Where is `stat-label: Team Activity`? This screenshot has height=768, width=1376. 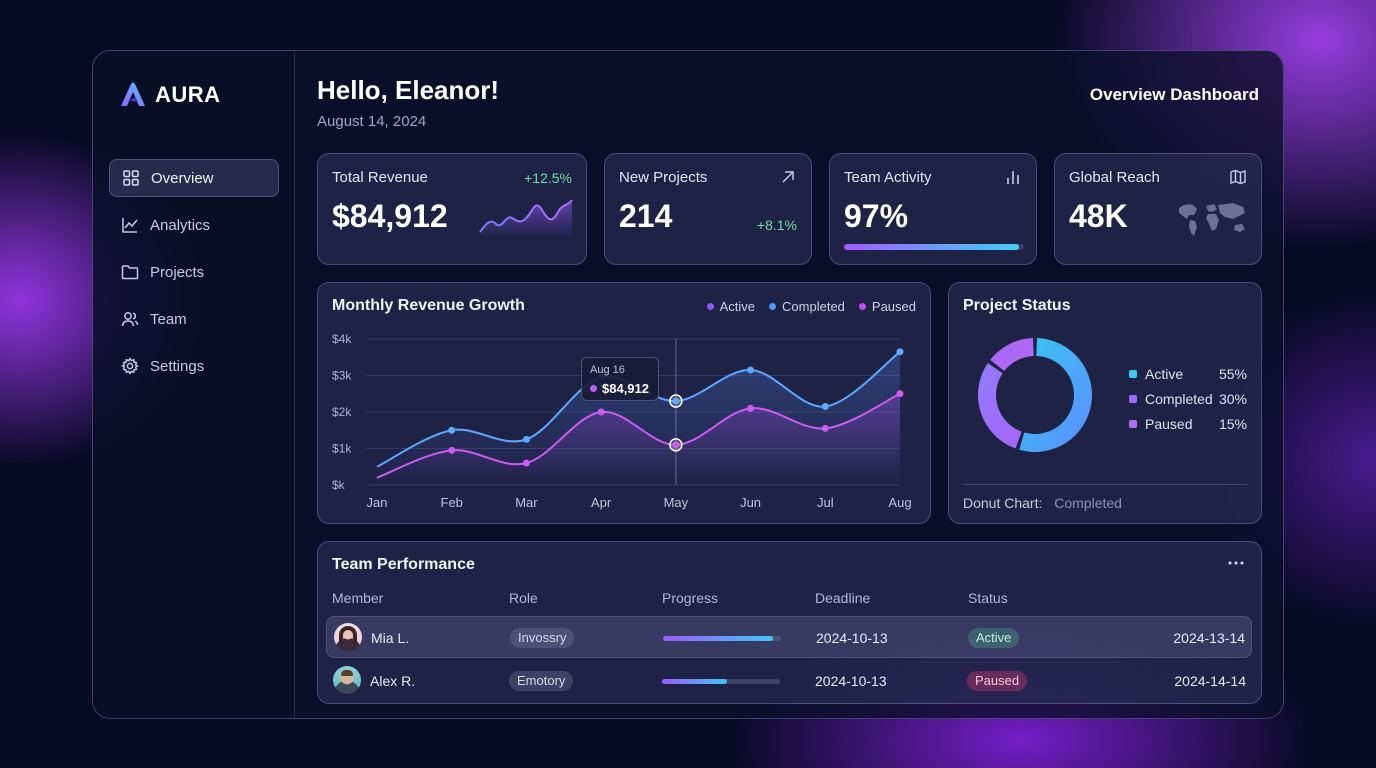 stat-label: Team Activity is located at coordinates (888, 177).